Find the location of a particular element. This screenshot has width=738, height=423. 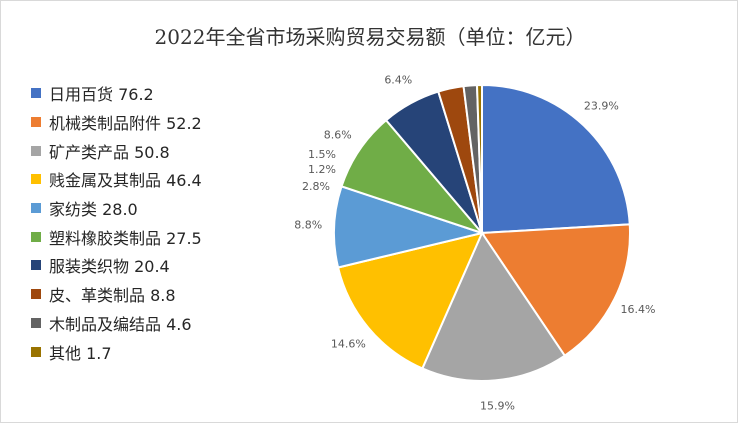

legend-label: 家纺类 28.0 is located at coordinates (93, 210).